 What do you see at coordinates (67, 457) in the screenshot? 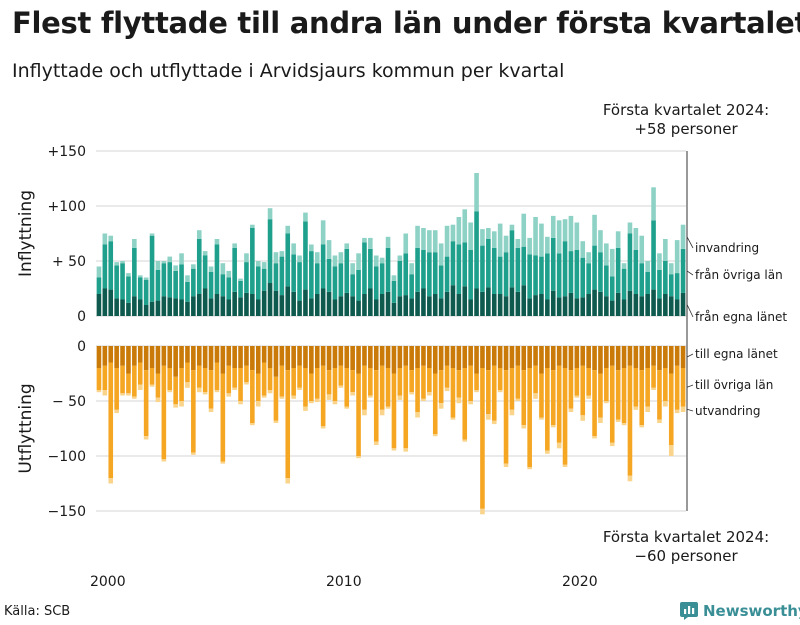
I see `y-tick-label-out: −100` at bounding box center [67, 457].